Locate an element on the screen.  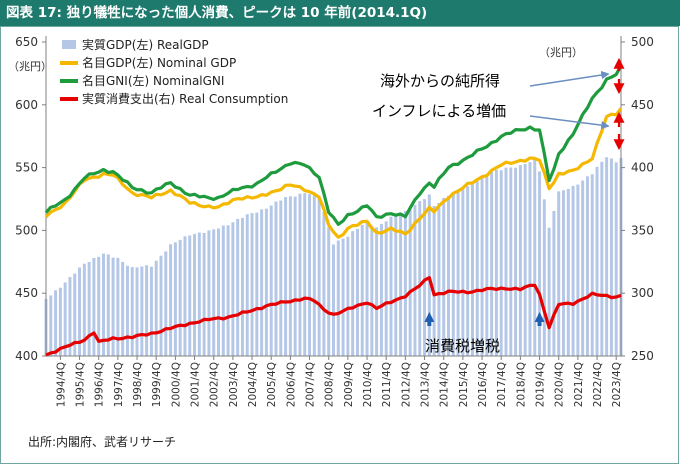
x-tick-label: 2020/4Q is located at coordinates (560, 384).